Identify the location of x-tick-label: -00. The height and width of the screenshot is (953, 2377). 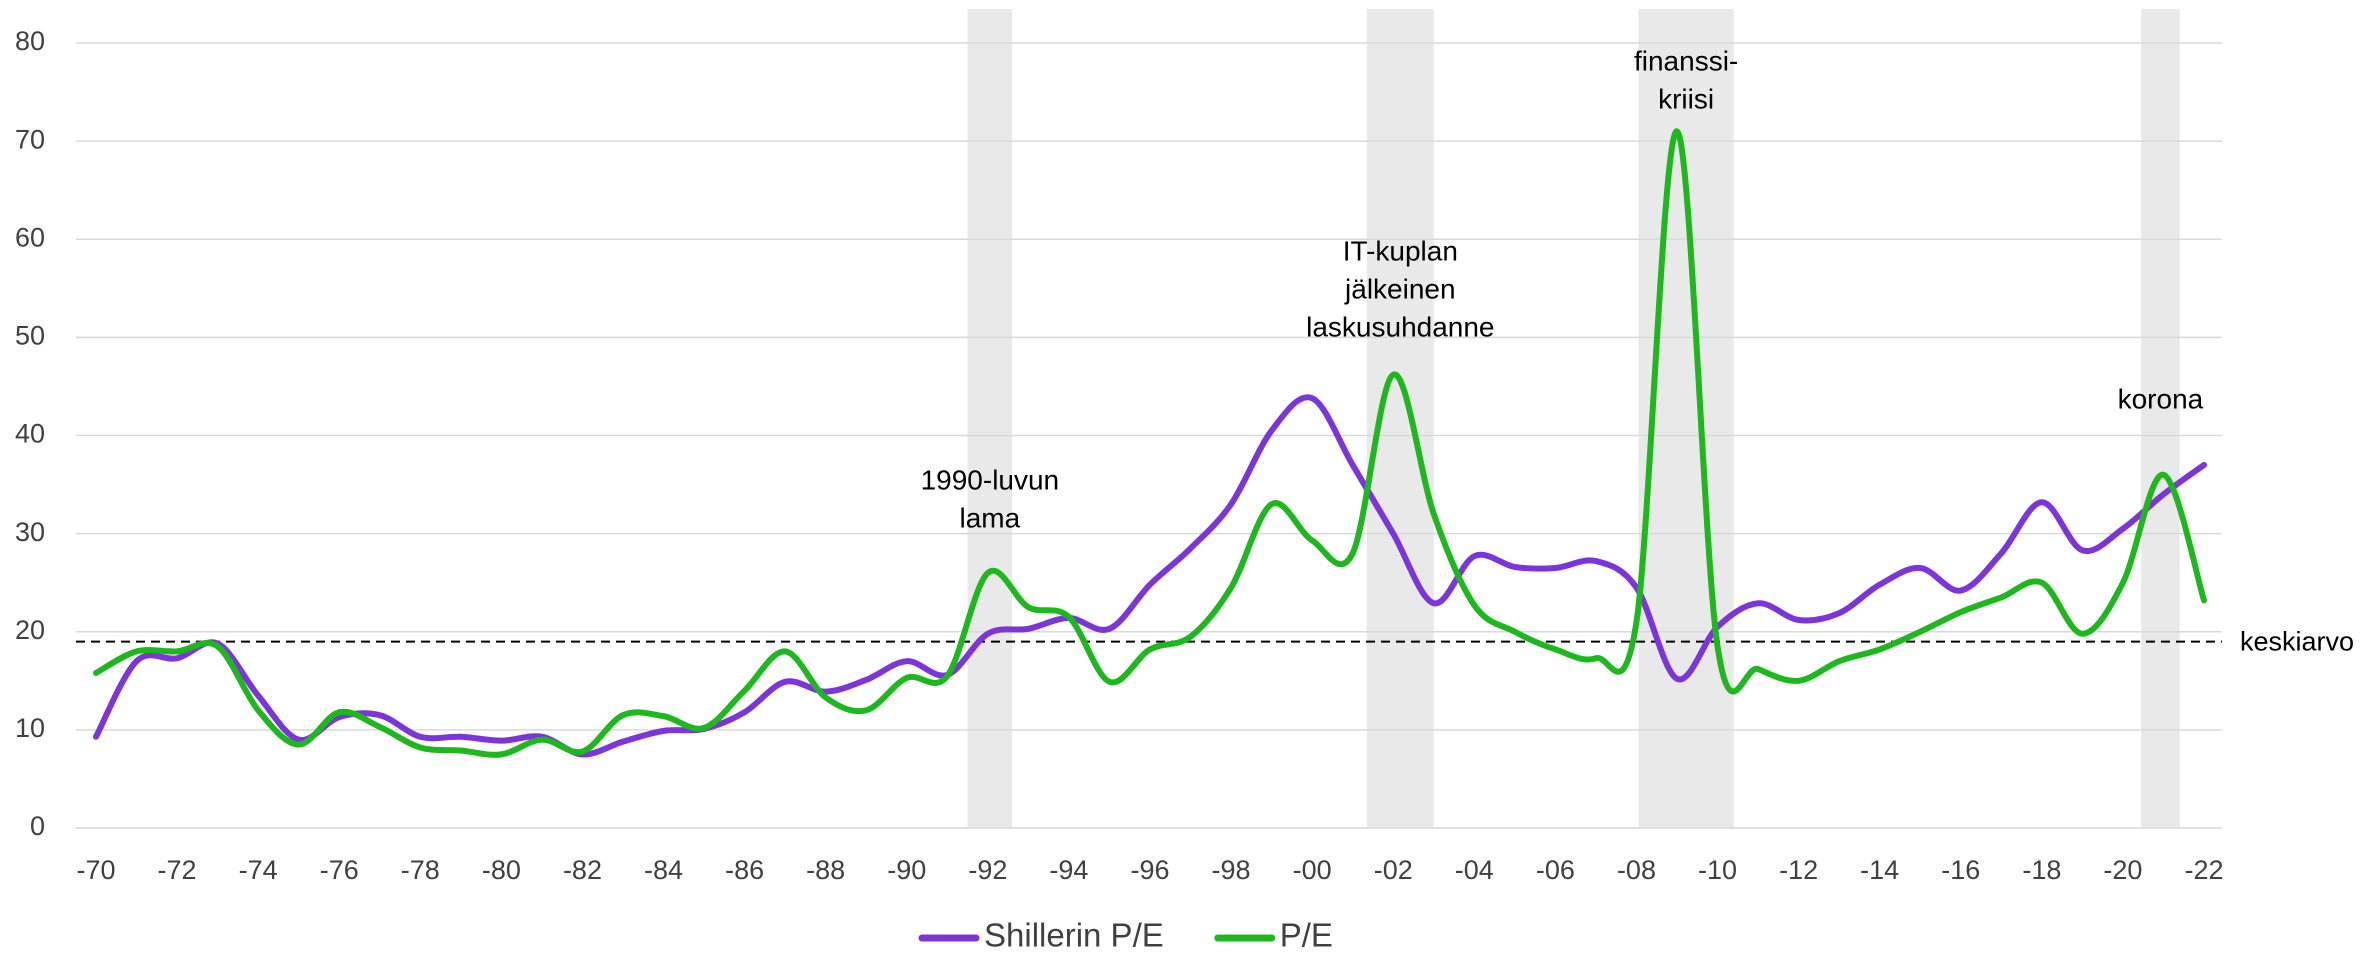
(1312, 870).